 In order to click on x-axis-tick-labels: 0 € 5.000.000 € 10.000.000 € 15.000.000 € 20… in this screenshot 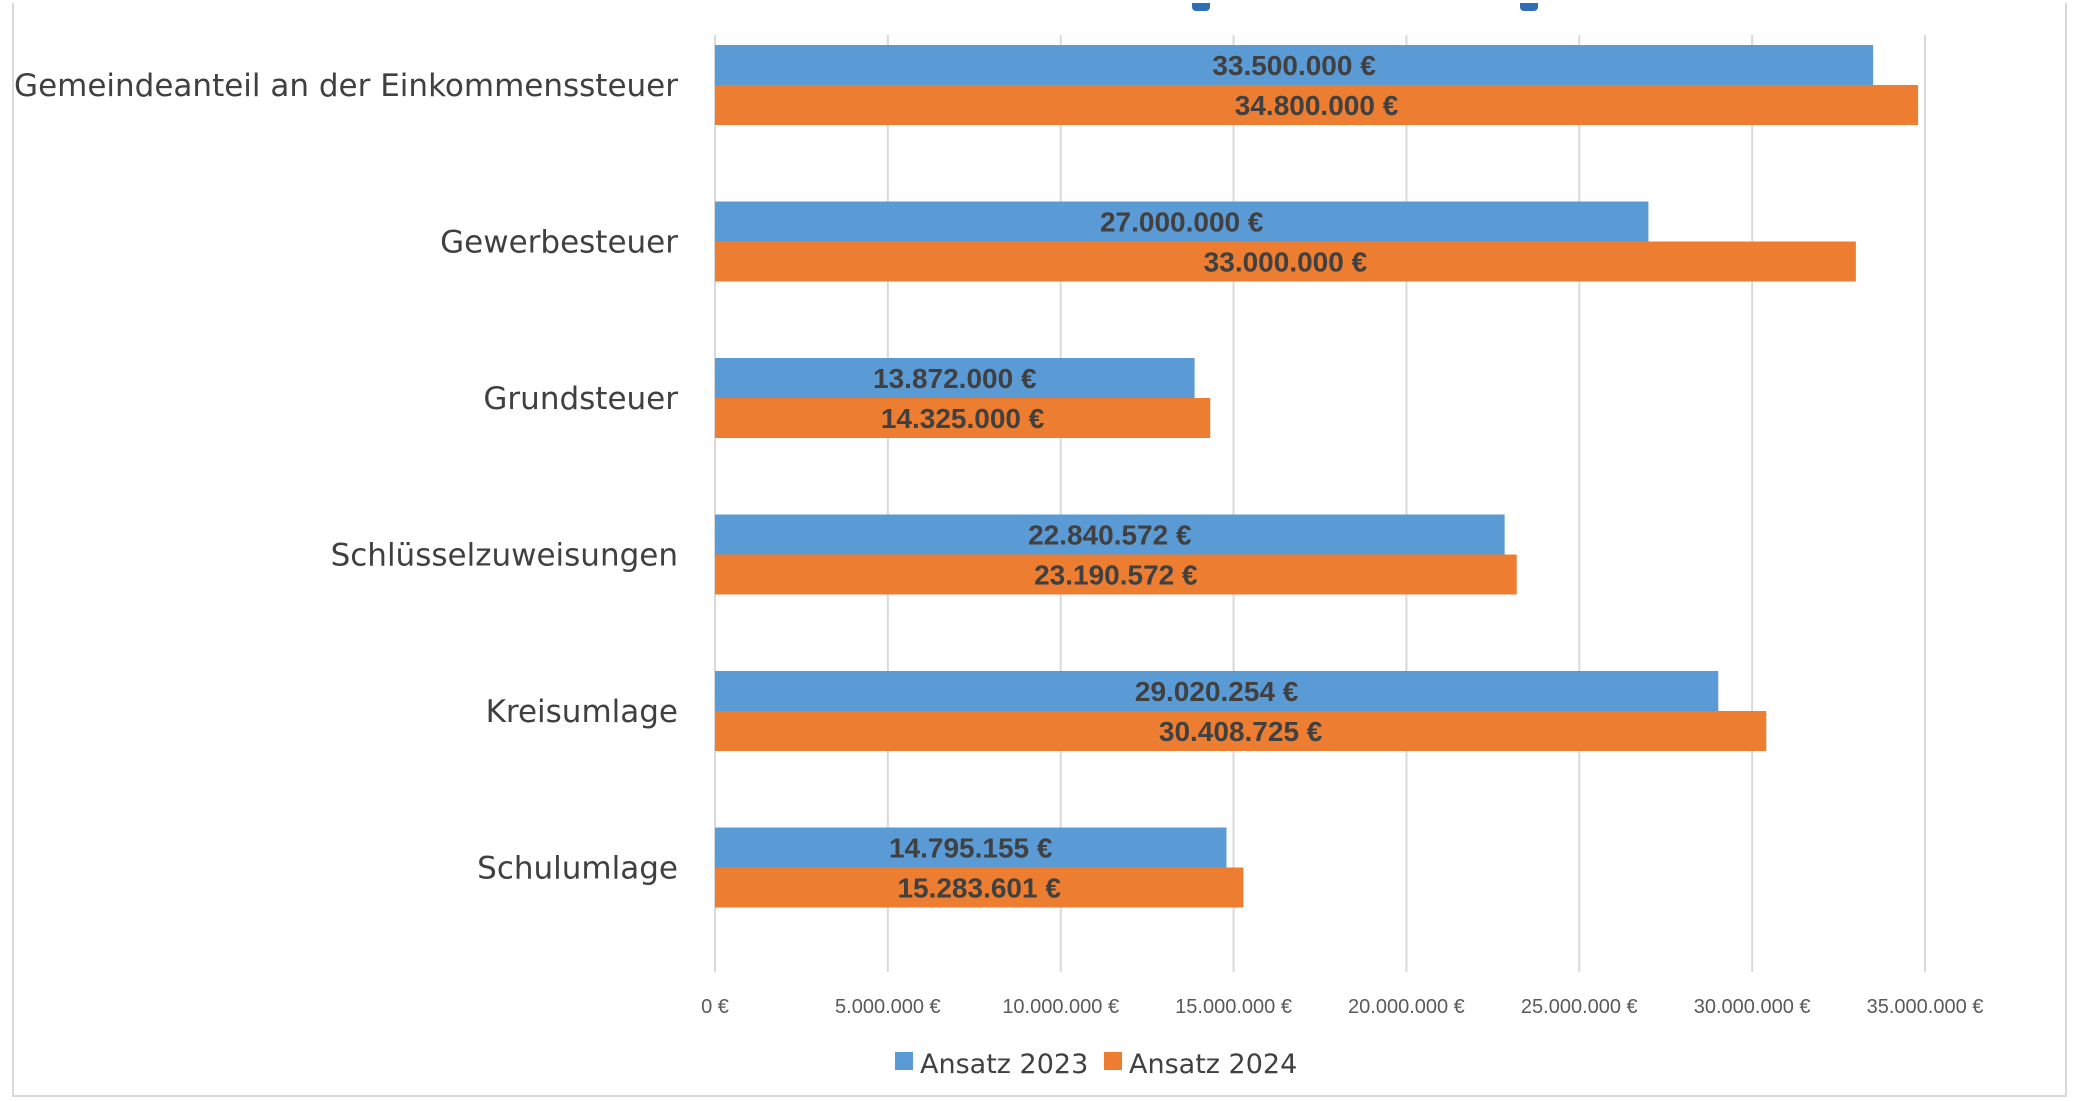, I will do `click(1342, 1007)`.